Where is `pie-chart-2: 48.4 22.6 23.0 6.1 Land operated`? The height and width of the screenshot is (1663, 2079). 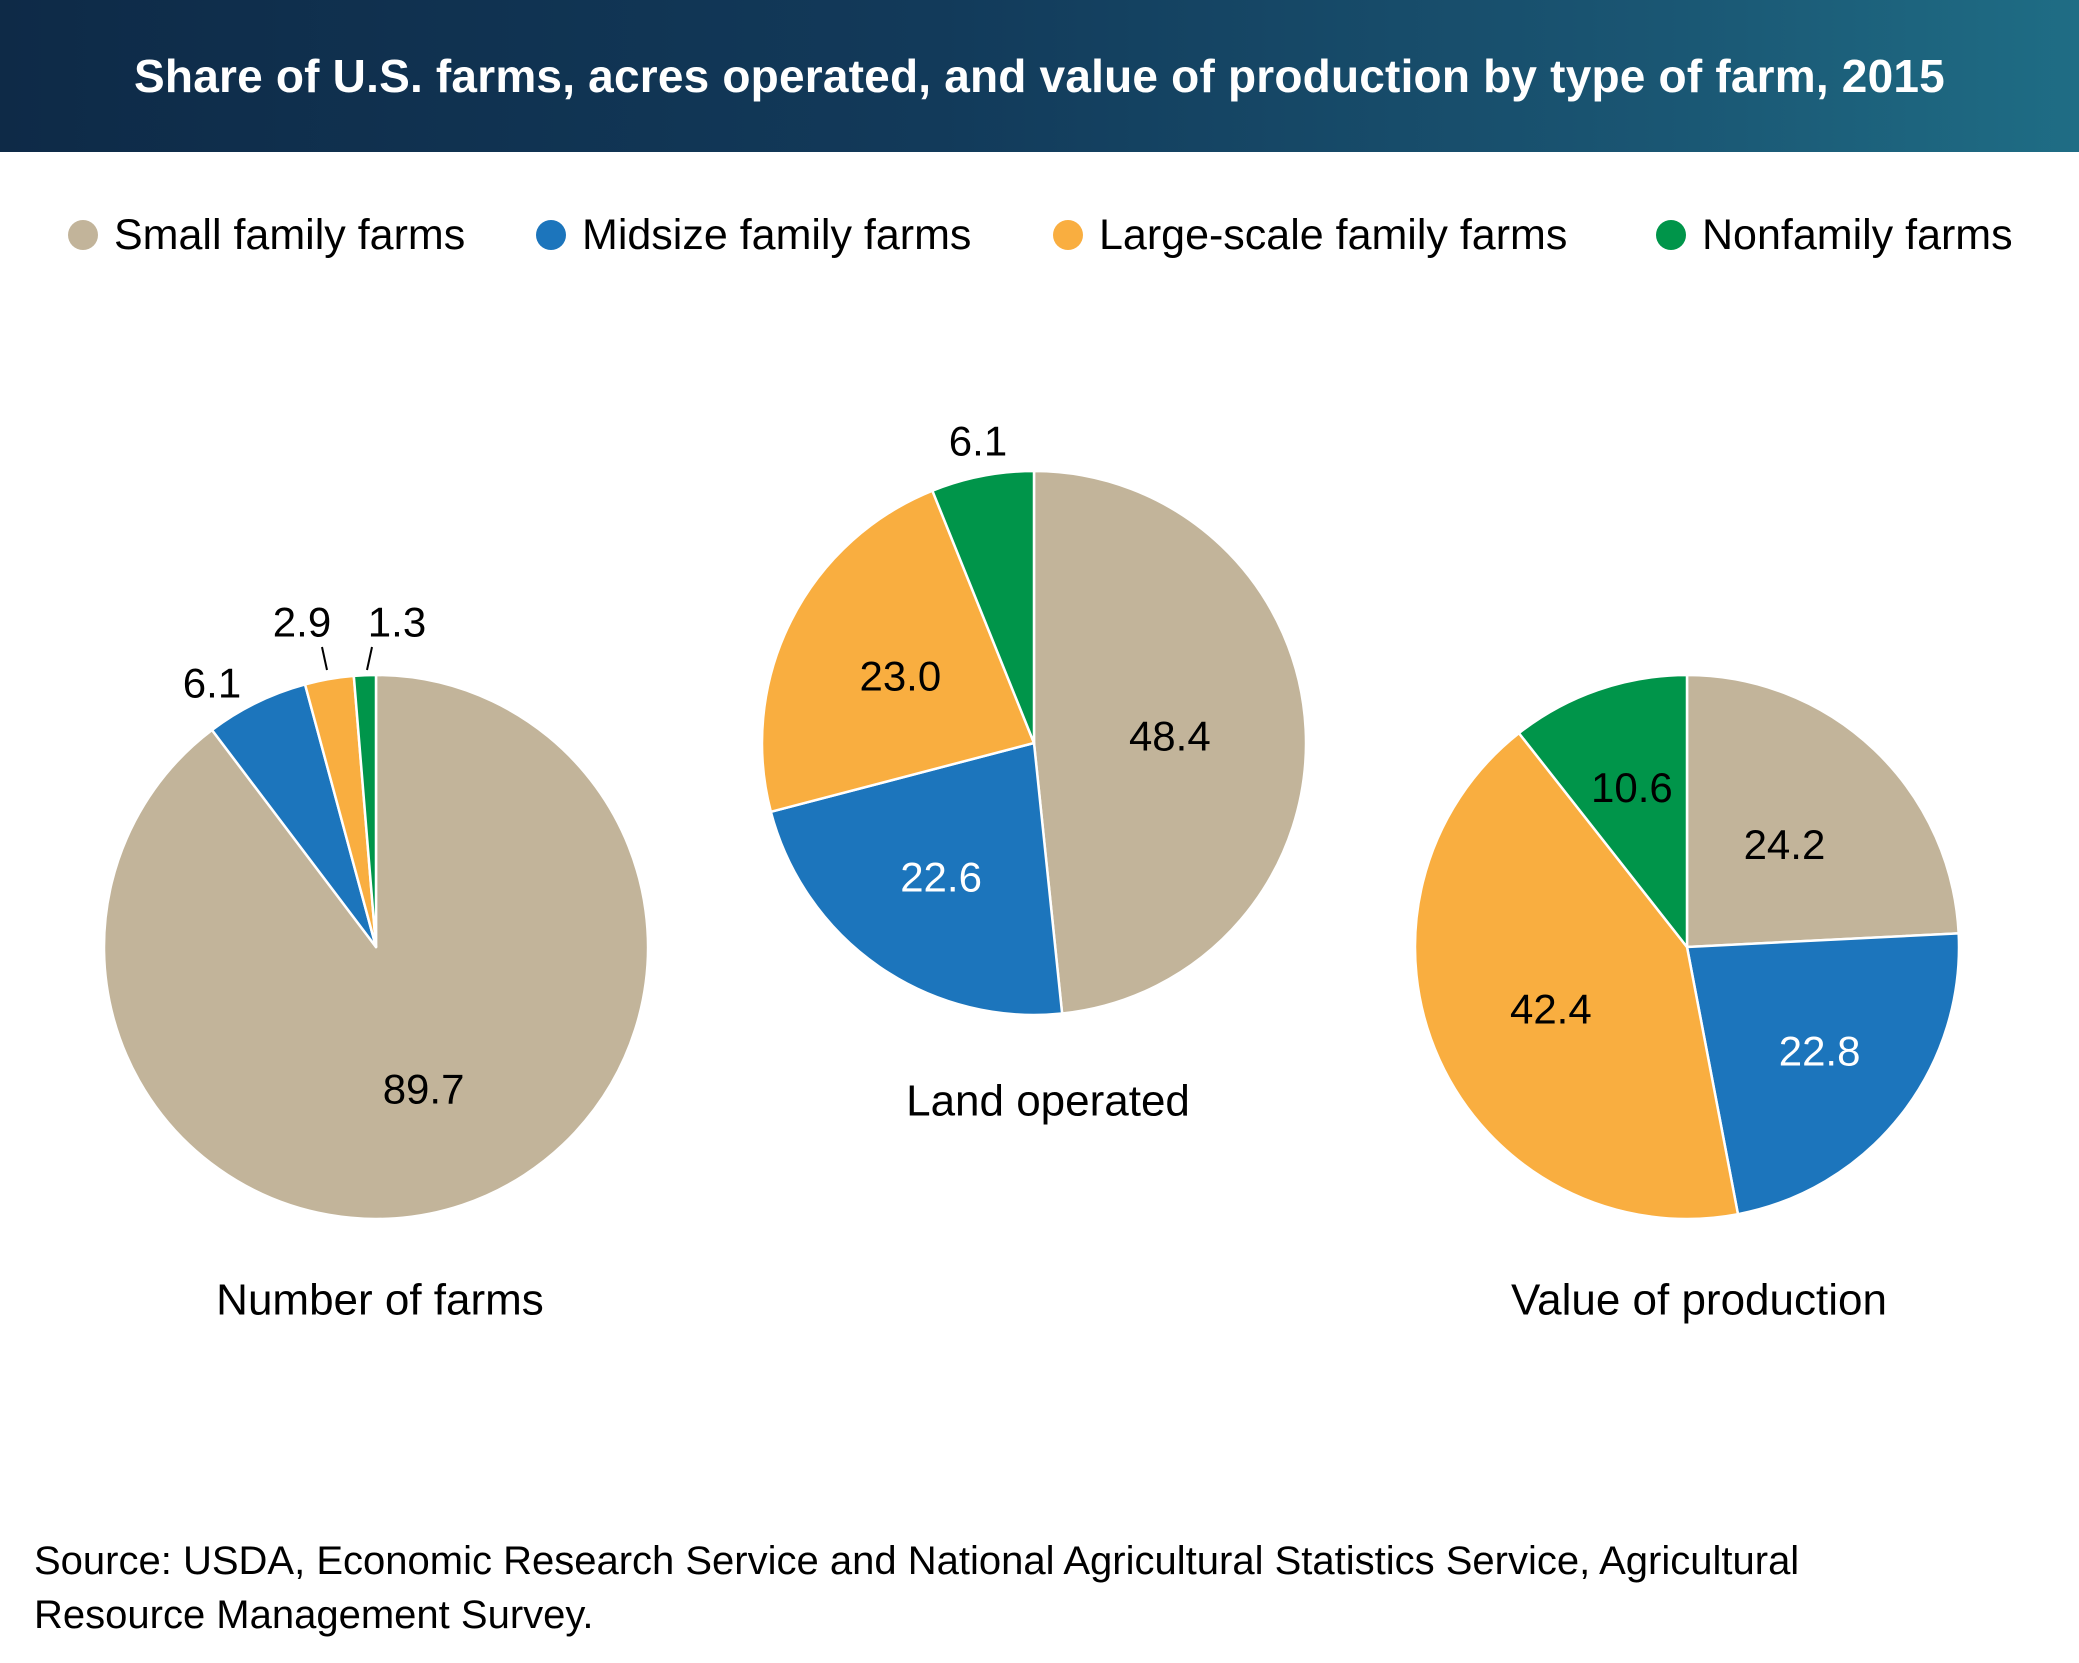
pie-chart-2: 48.4 22.6 23.0 6.1 Land operated is located at coordinates (1034, 772).